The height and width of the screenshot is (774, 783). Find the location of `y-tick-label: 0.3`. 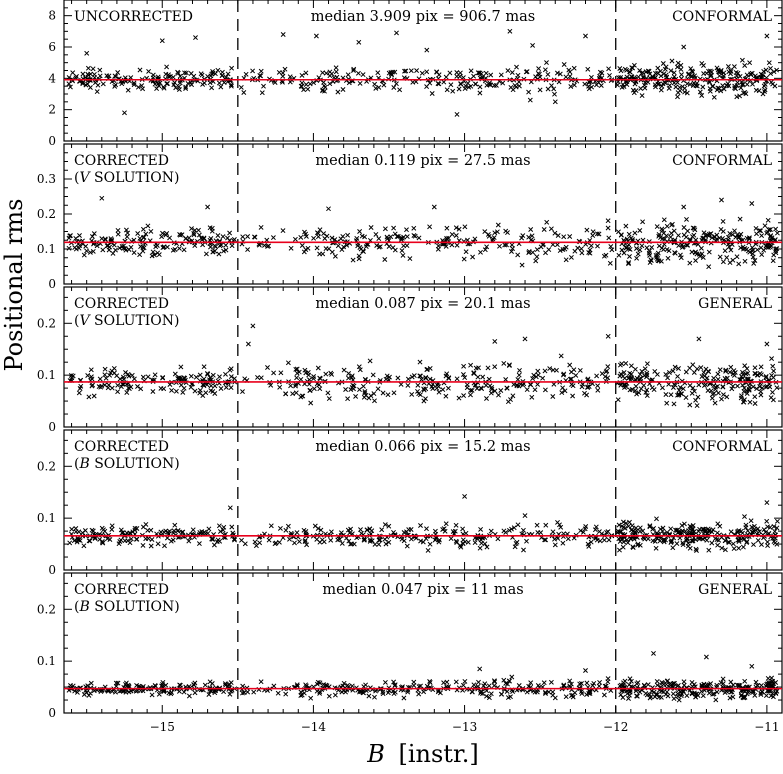

y-tick-label: 0.3 is located at coordinates (46, 179).